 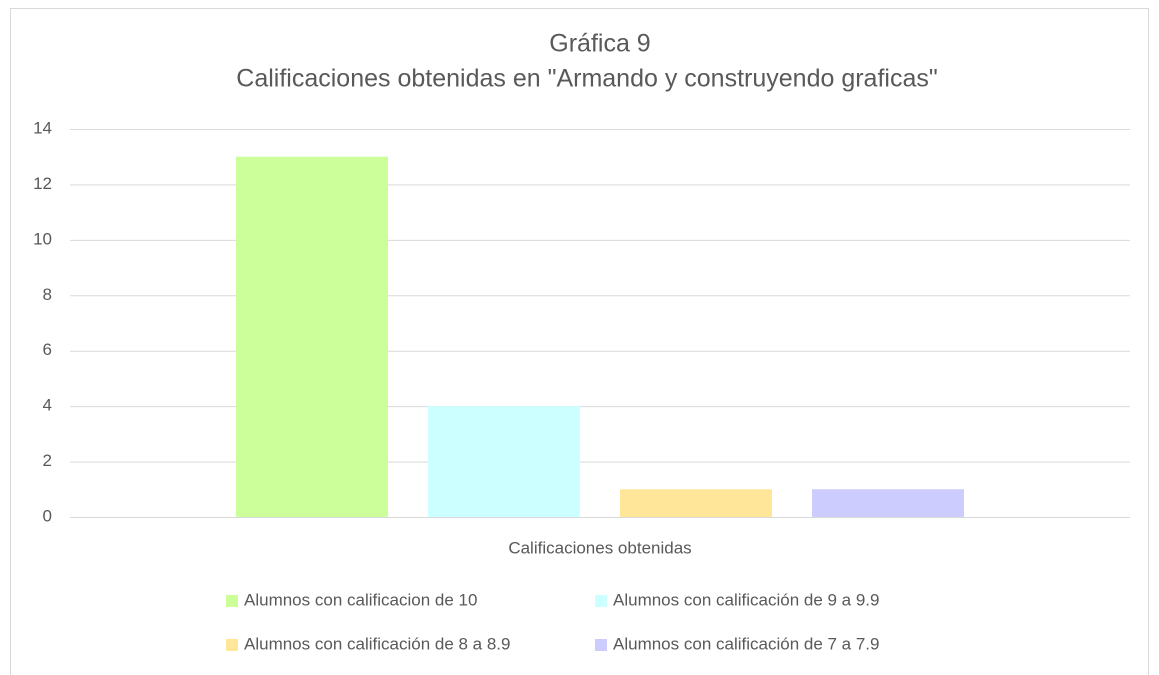 What do you see at coordinates (599, 44) in the screenshot?
I see `chart-title: Gráfica 9` at bounding box center [599, 44].